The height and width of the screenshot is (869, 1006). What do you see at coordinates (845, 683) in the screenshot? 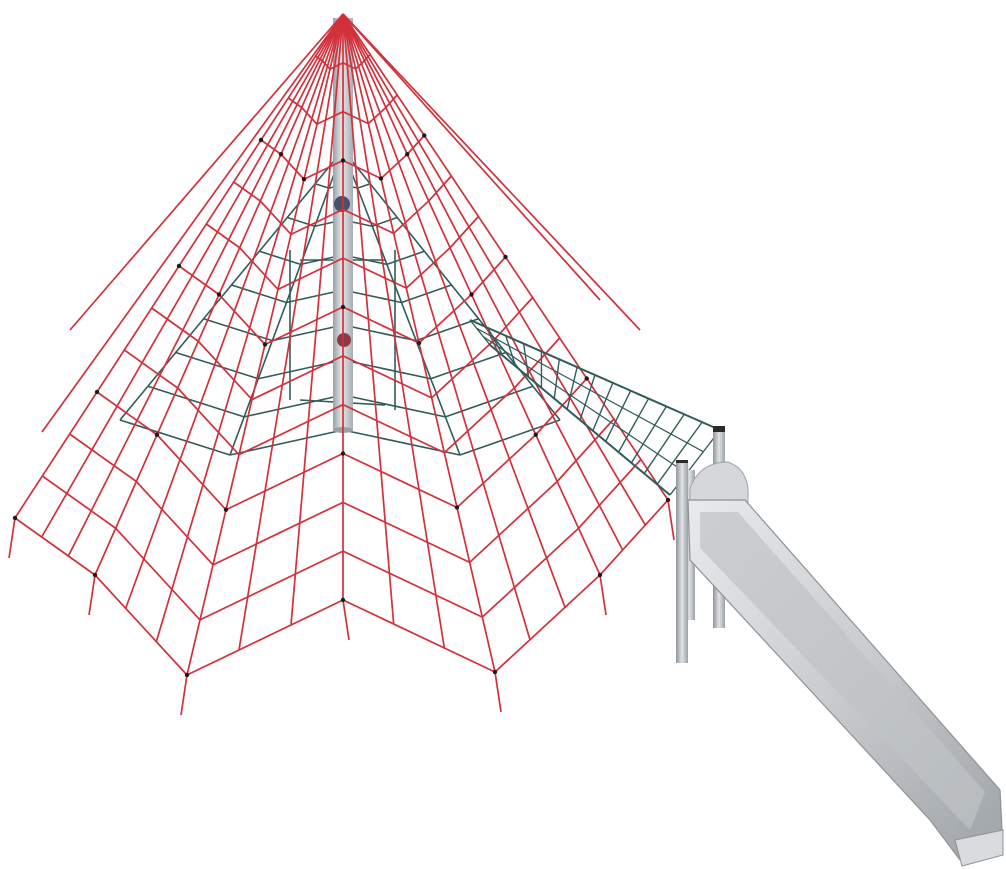
I see `steel-slide-icon` at bounding box center [845, 683].